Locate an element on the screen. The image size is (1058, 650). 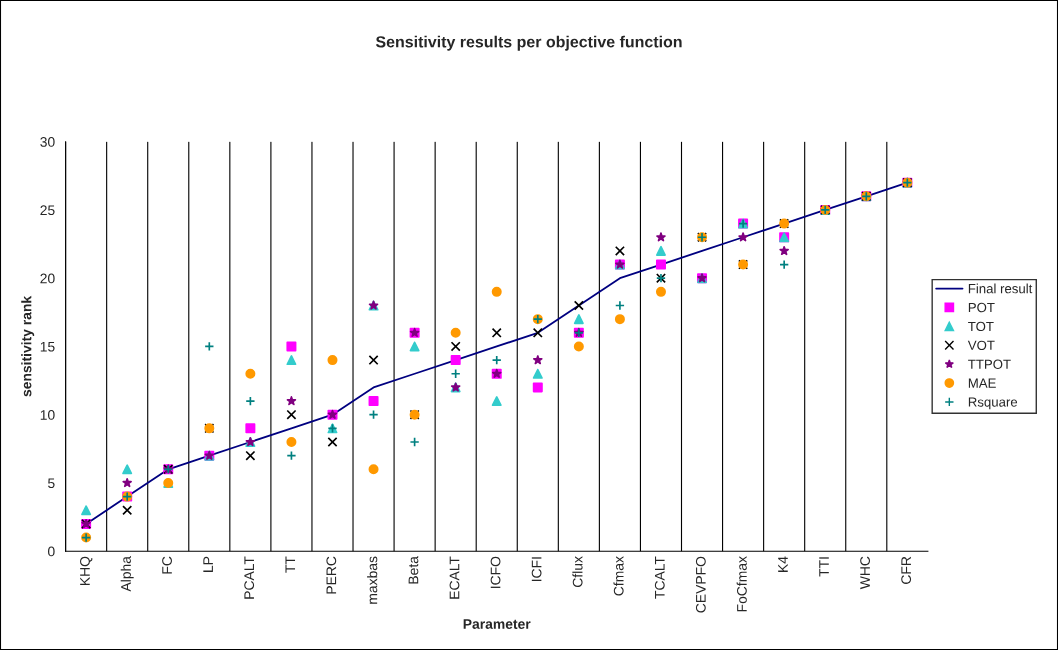
legend-label: Rsquare is located at coordinates (993, 403).